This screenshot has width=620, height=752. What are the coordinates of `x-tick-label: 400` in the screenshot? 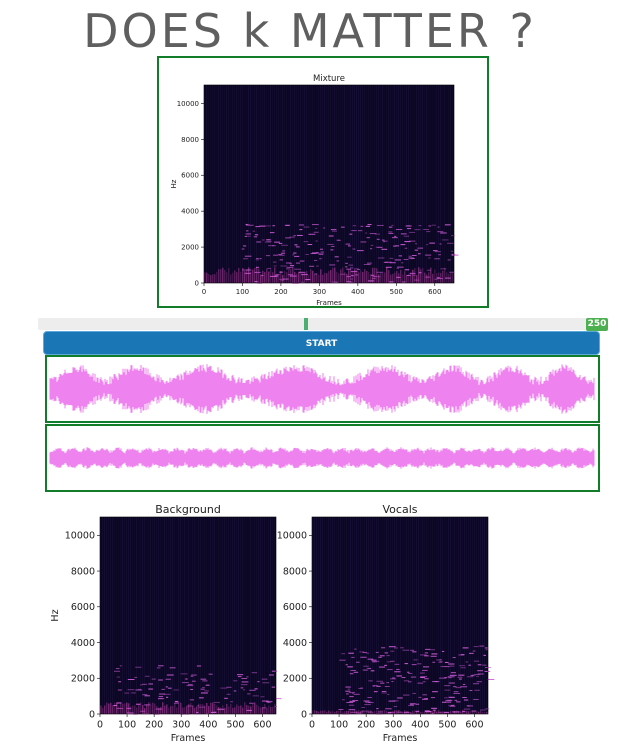 It's located at (357, 292).